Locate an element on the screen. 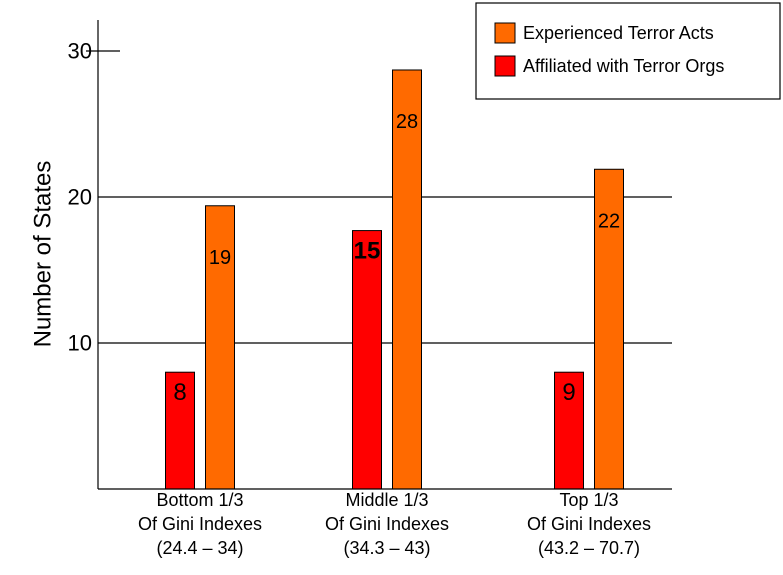  legend-box is located at coordinates (628, 51).